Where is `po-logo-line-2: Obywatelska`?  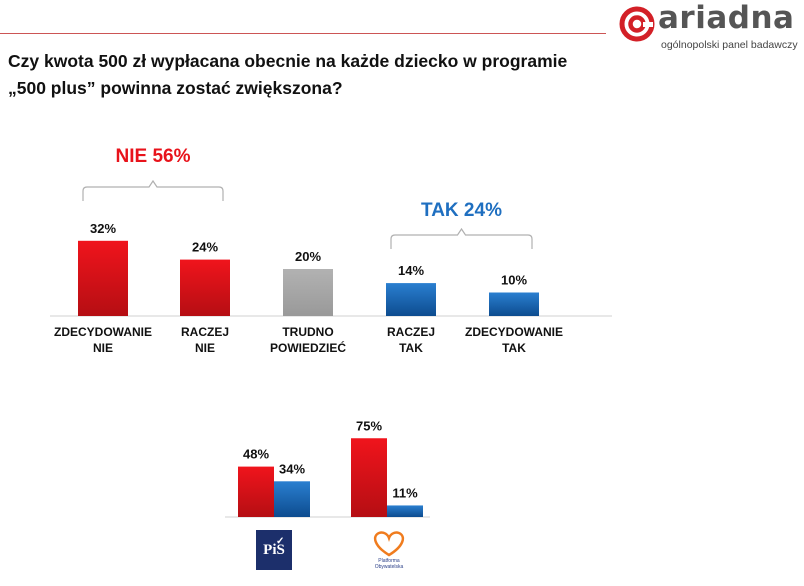 po-logo-line-2: Obywatelska is located at coordinates (389, 567).